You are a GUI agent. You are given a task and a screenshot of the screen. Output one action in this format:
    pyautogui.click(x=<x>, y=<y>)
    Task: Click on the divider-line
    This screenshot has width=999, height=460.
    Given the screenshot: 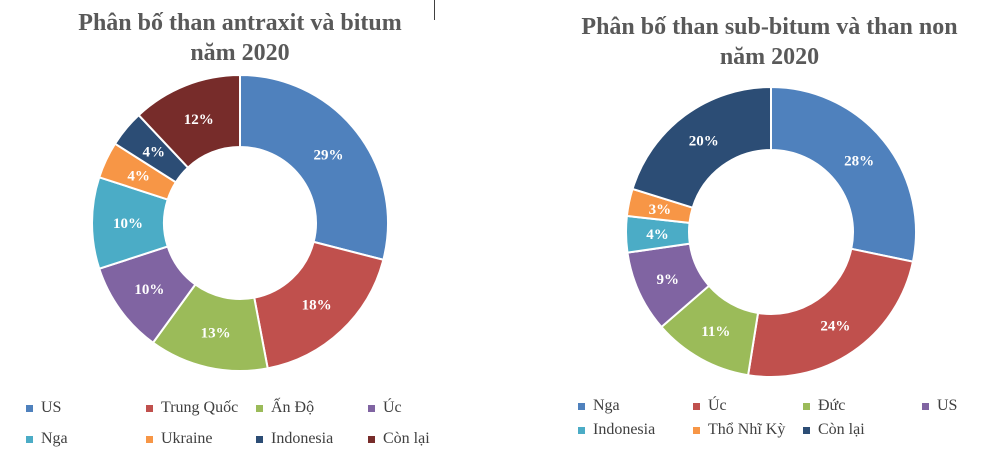 What is the action you would take?
    pyautogui.click(x=434, y=10)
    